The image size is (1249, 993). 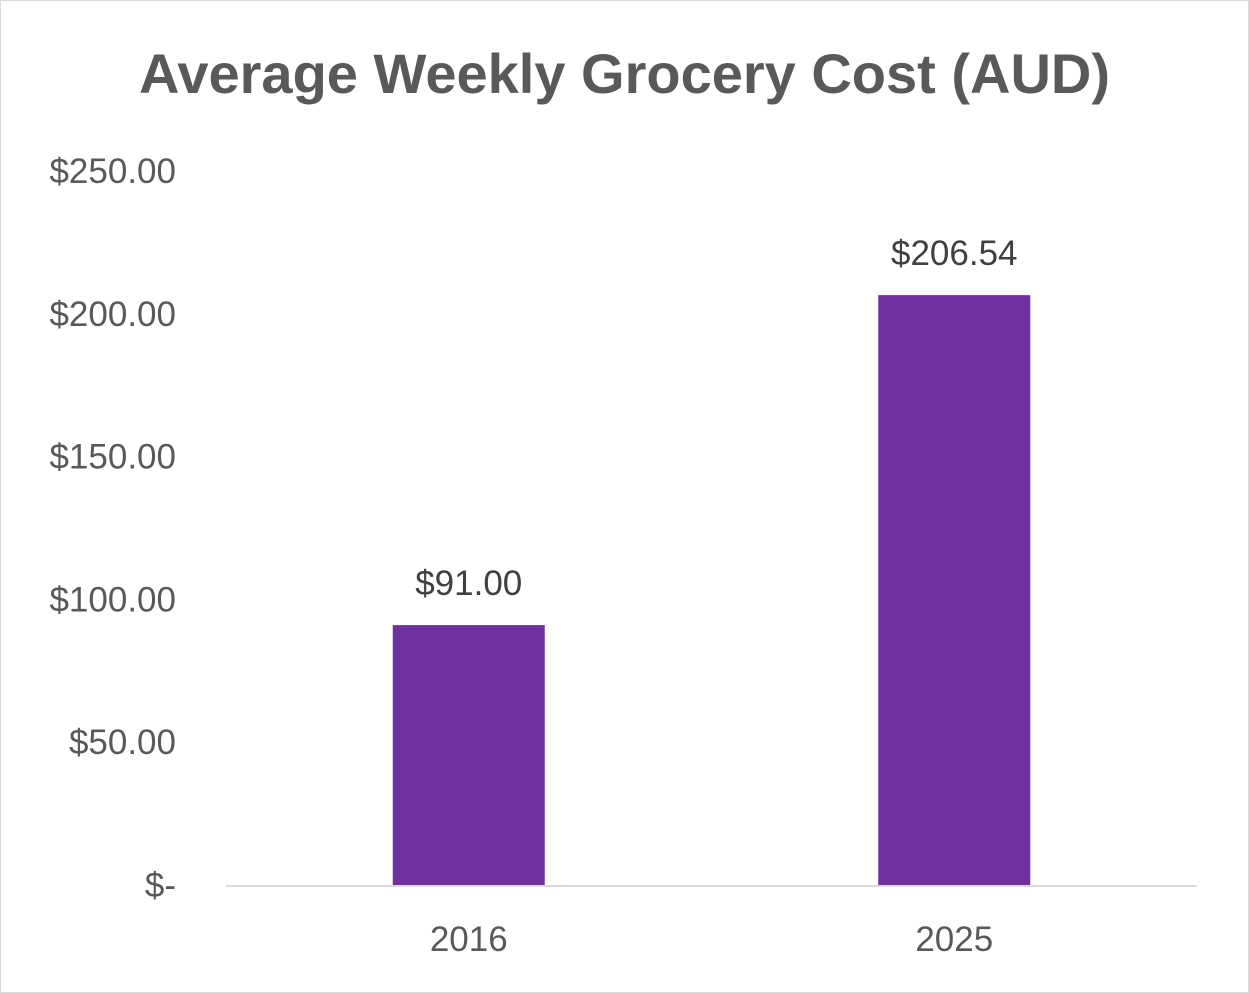 What do you see at coordinates (954, 253) in the screenshot?
I see `data-label: $206.54` at bounding box center [954, 253].